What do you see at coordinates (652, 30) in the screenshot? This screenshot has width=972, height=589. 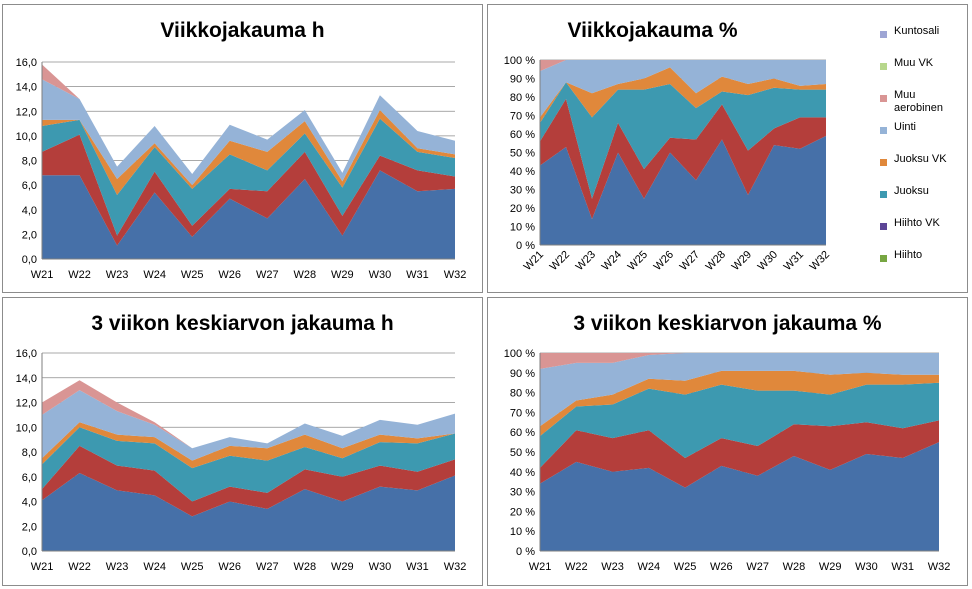 I see `chart-title: Viikkojakauma %` at bounding box center [652, 30].